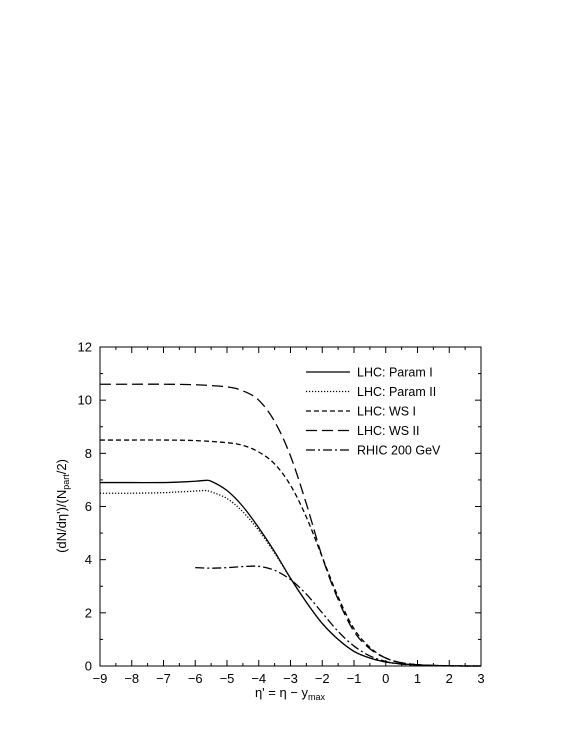  What do you see at coordinates (396, 392) in the screenshot?
I see `legend-label: LHC: Param II` at bounding box center [396, 392].